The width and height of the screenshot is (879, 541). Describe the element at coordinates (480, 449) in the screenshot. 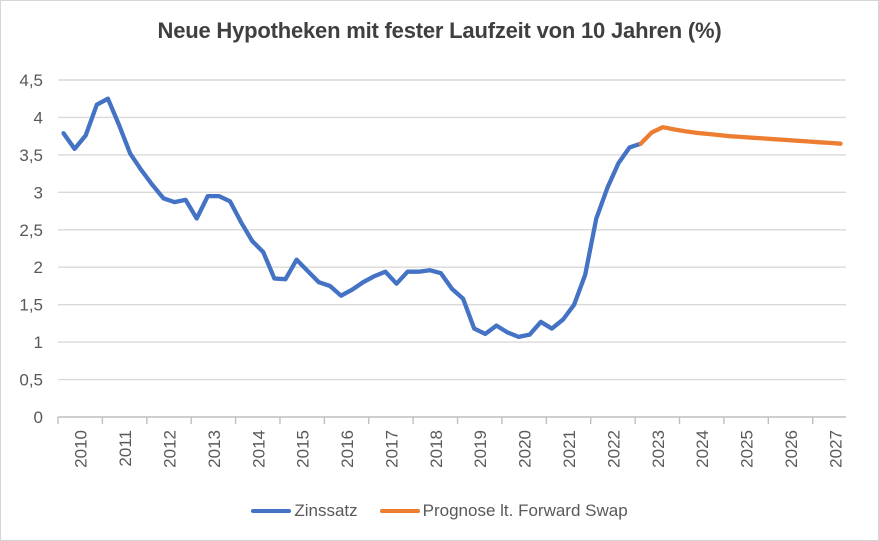

I see `x-axis-label: 2019` at that location.